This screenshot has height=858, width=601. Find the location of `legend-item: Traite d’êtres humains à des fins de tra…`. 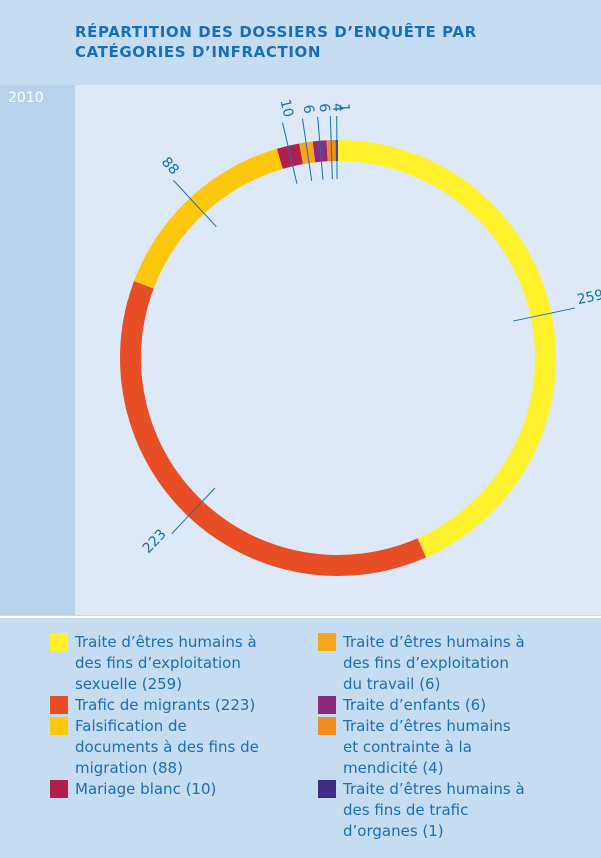

legend-item: Traite d’êtres humains à des fins de tra… is located at coordinates (423, 810).